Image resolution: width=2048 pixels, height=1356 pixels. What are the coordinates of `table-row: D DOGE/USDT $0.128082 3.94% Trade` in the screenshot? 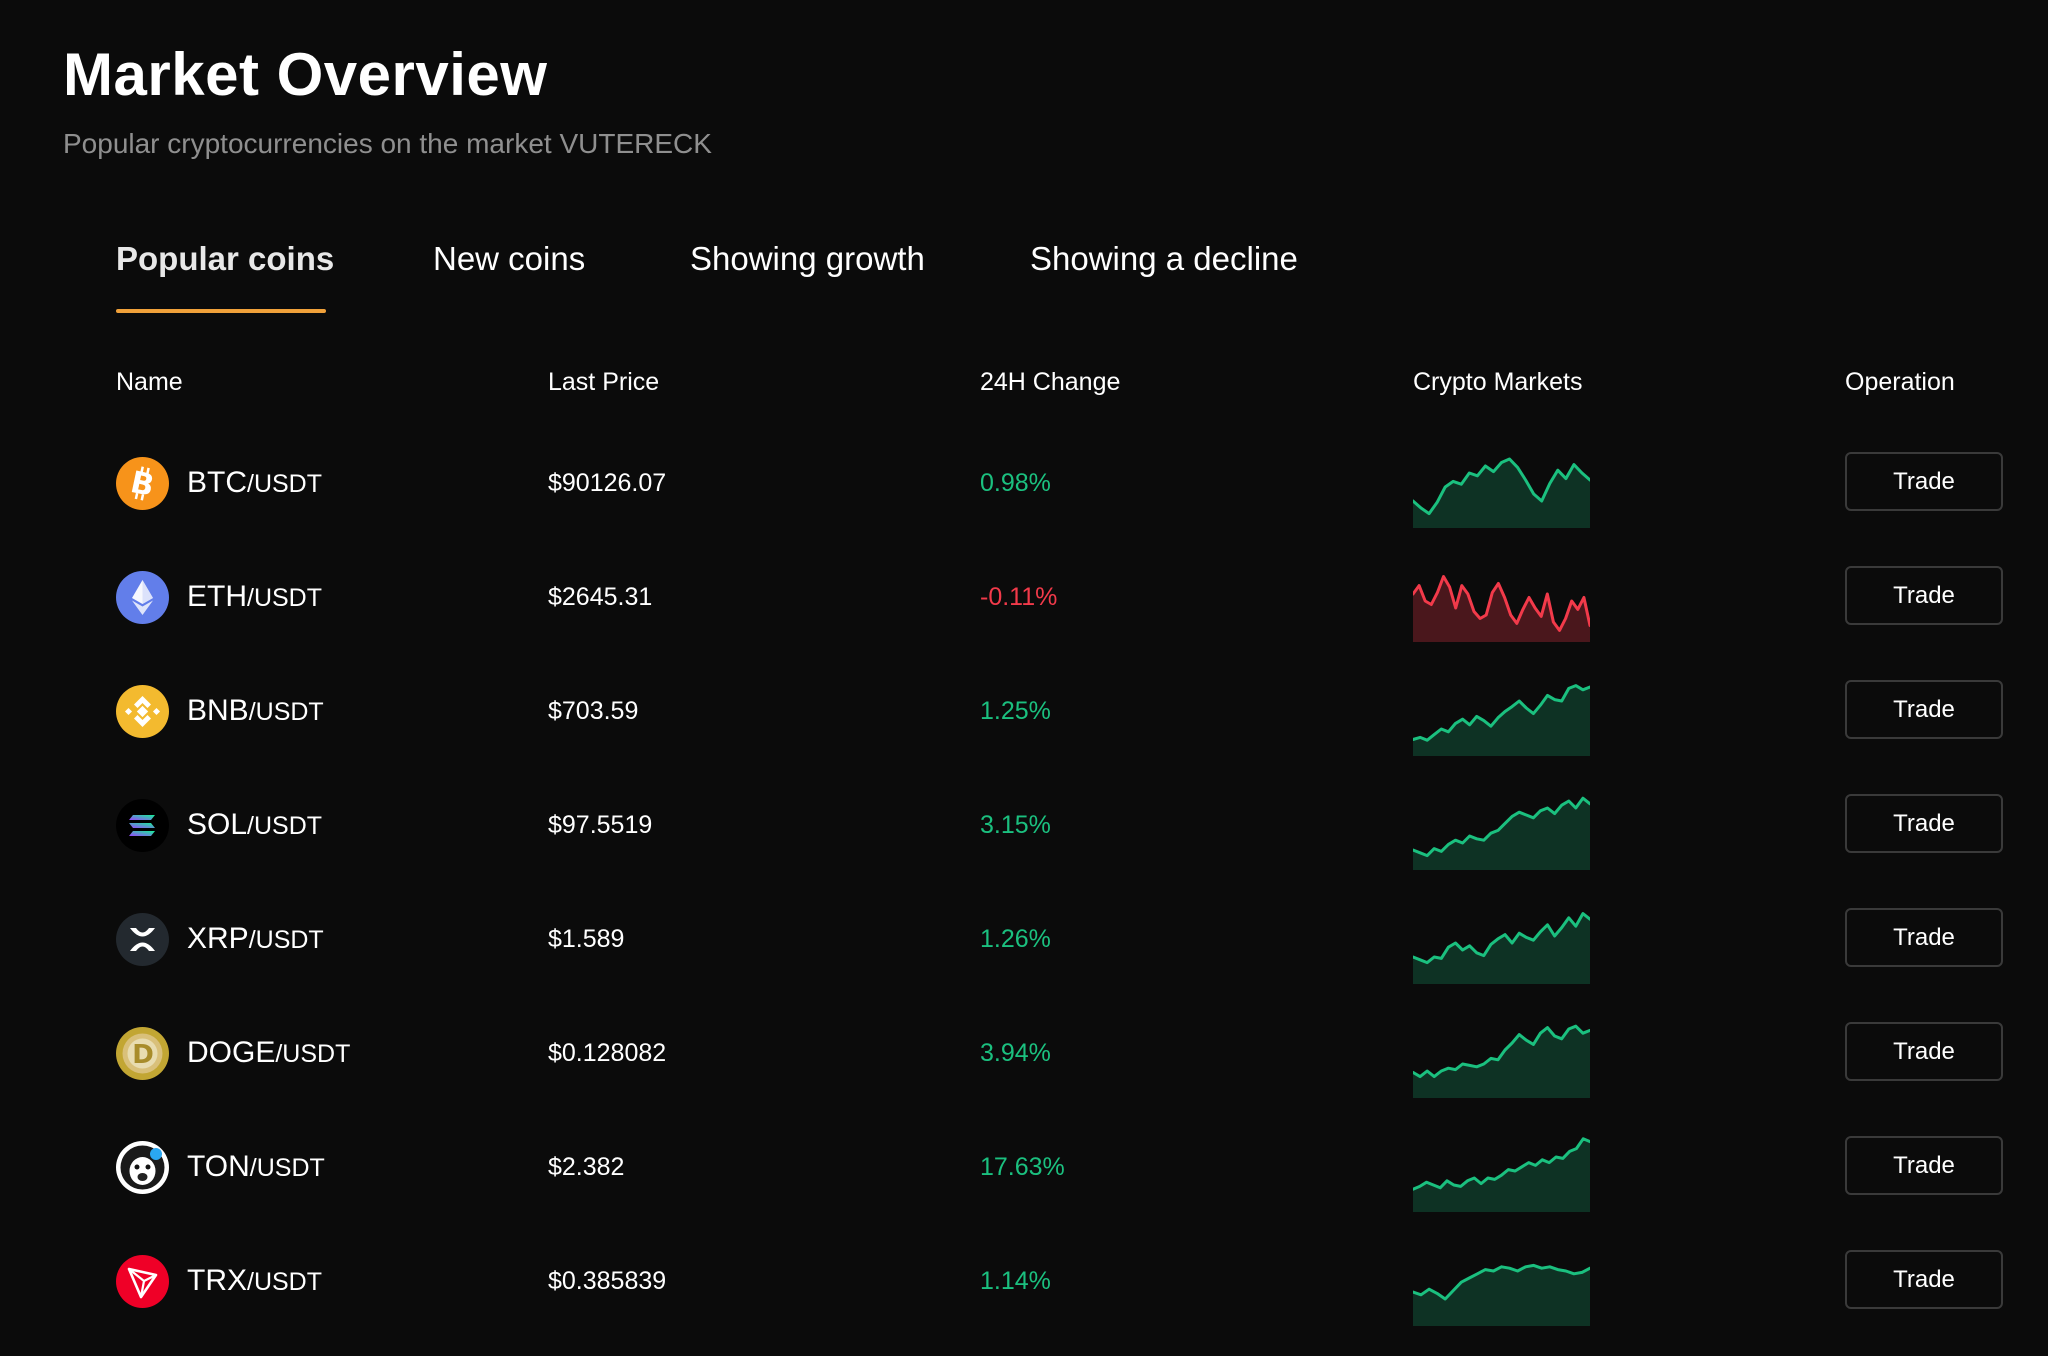 It's located at (1024, 1055).